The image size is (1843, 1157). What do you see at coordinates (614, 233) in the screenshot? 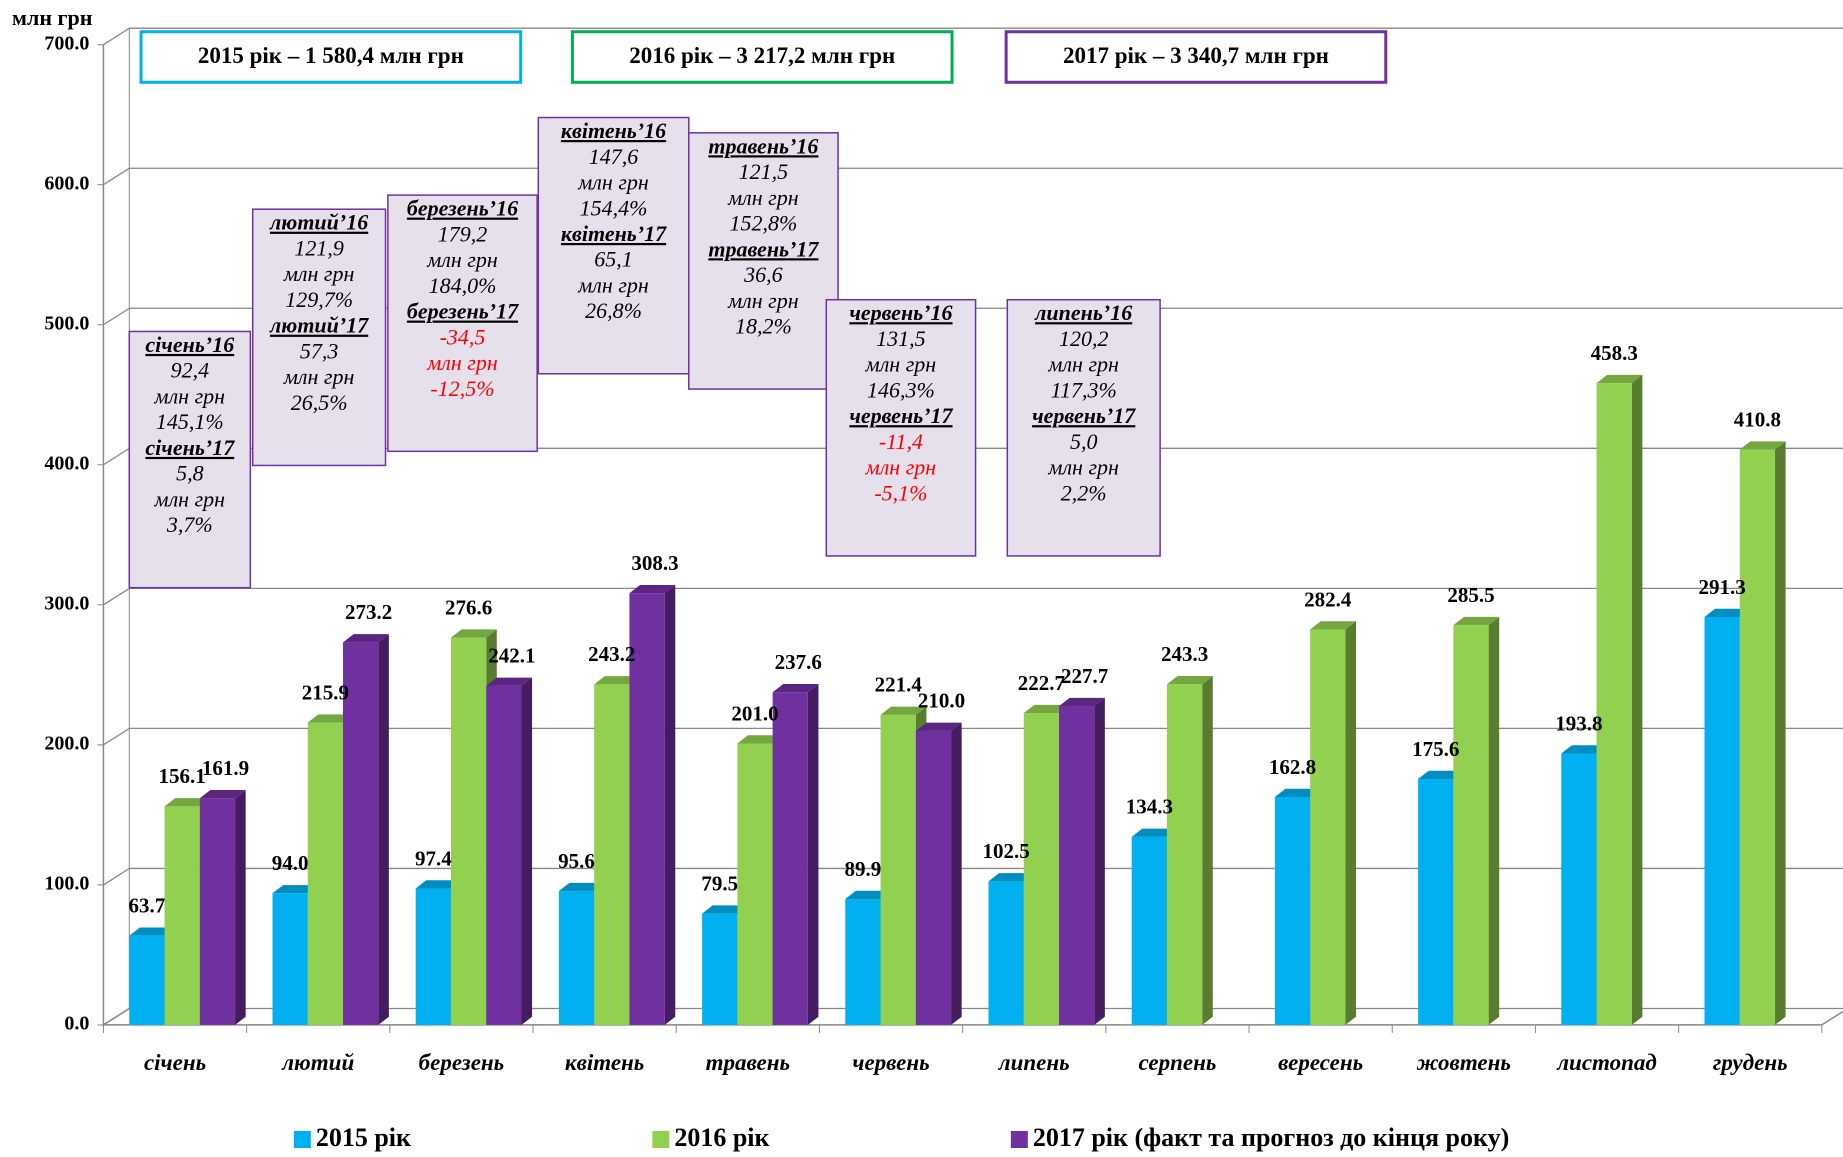
I see `annotation-heading: квітень’17` at bounding box center [614, 233].